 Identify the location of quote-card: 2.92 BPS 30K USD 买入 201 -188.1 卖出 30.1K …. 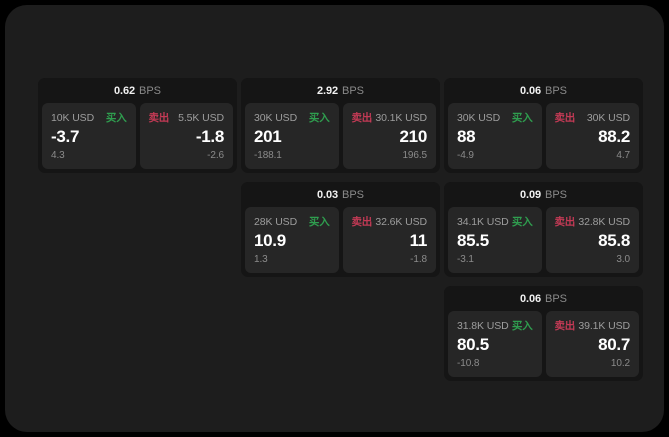
(340, 125).